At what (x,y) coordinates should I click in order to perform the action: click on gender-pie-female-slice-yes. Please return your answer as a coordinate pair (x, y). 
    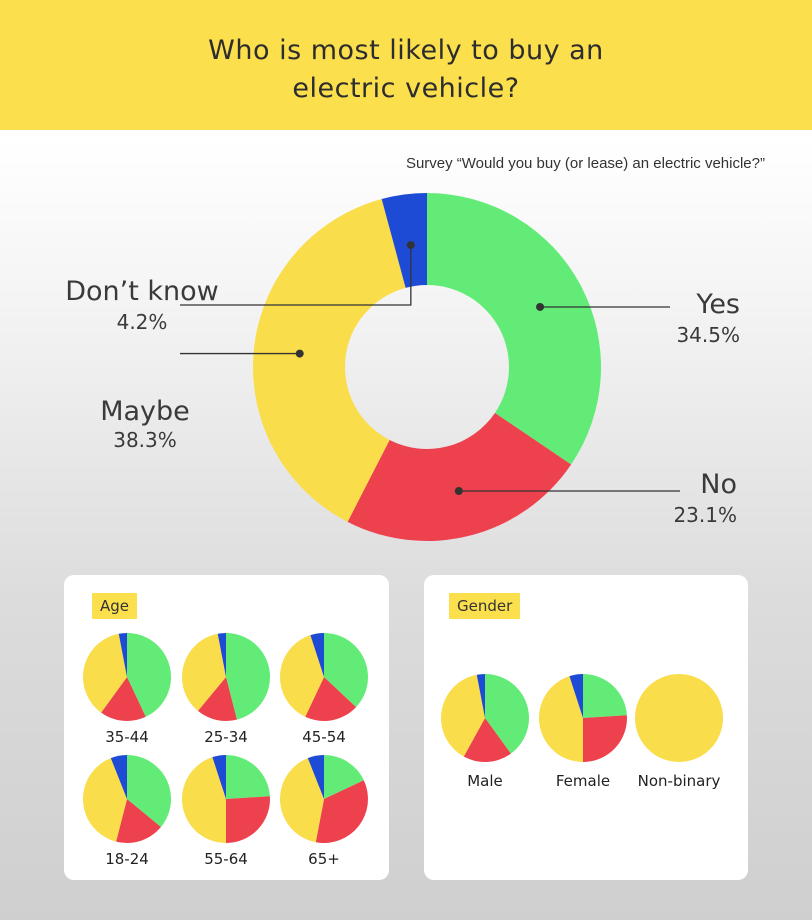
    Looking at the image, I should click on (605, 696).